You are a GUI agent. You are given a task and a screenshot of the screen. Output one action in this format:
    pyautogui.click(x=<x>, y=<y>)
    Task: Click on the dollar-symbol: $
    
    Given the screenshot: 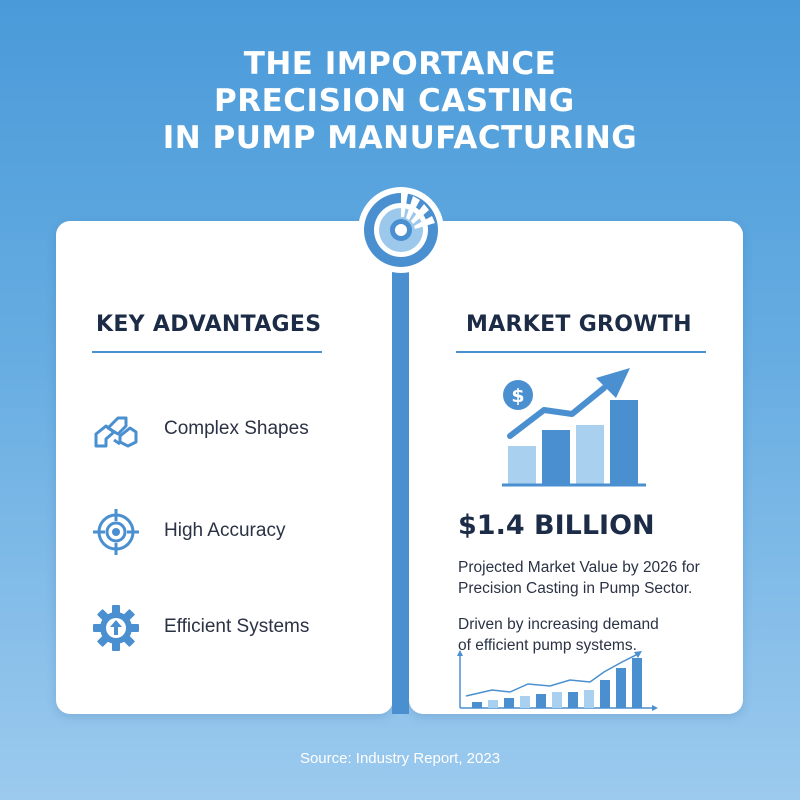 What is the action you would take?
    pyautogui.click(x=517, y=396)
    